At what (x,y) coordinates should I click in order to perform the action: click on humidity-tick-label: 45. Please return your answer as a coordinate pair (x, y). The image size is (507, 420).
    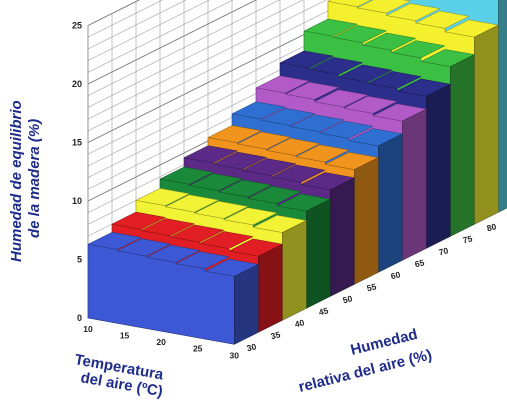
    Looking at the image, I should click on (324, 311).